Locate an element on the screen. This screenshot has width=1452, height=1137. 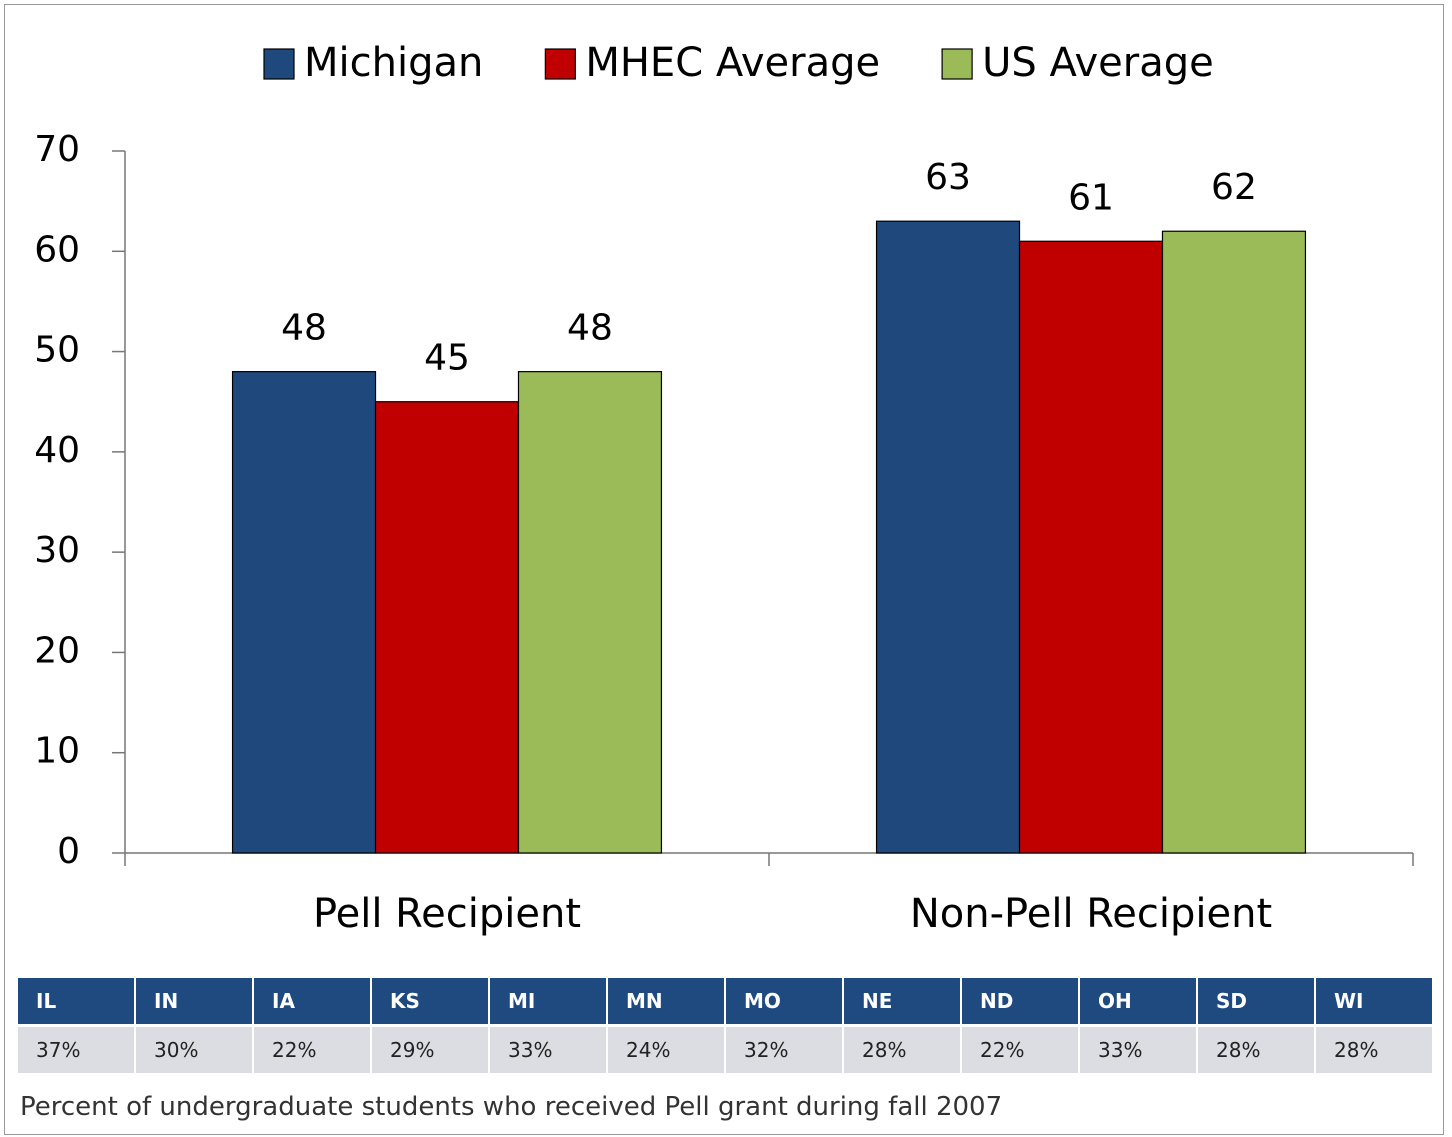
table-cell: IL is located at coordinates (77, 1001).